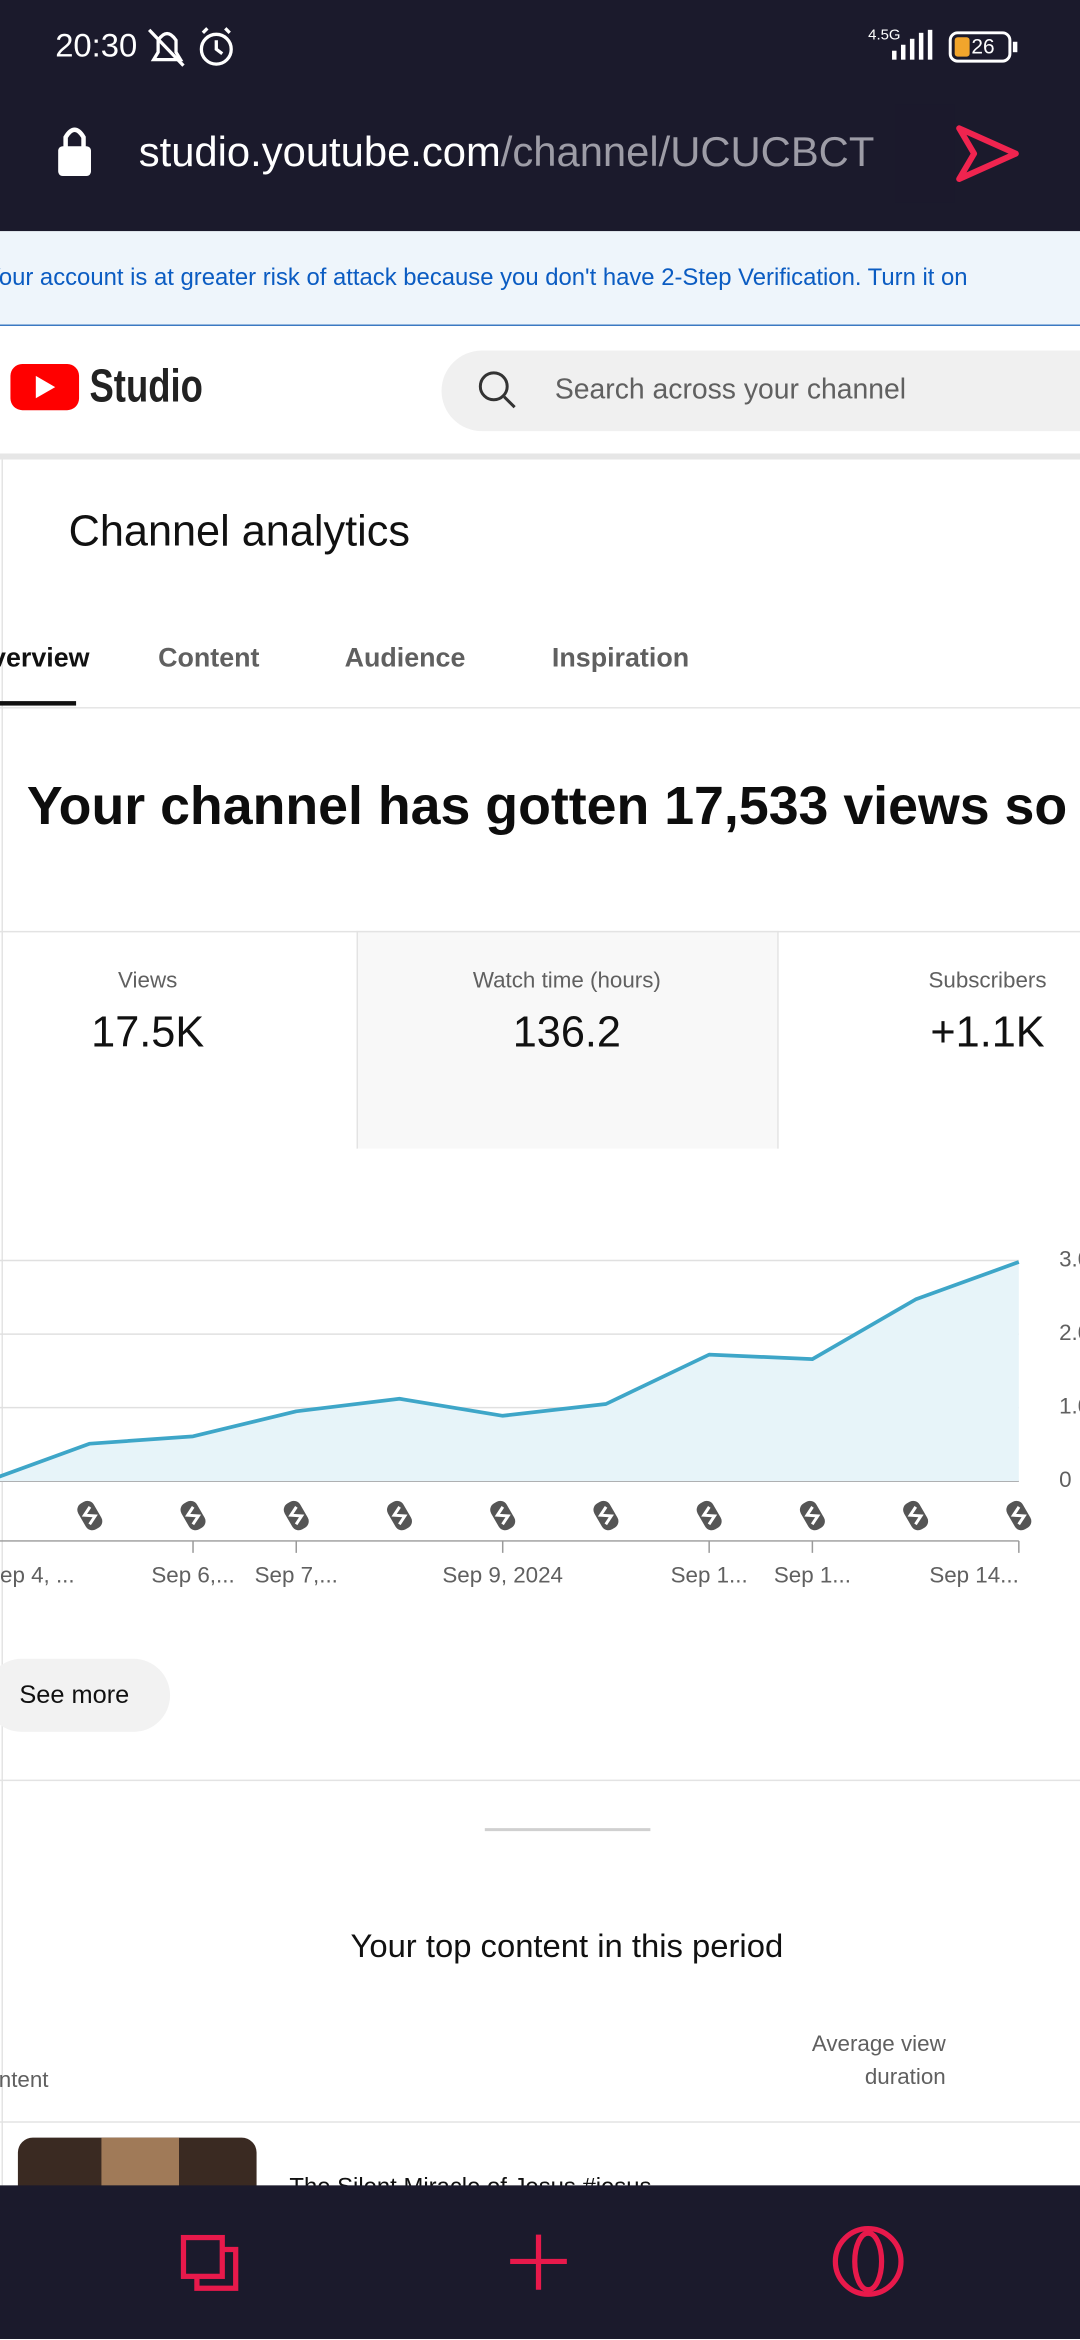 The image size is (1080, 2340). I want to click on line, so click(510, 1369).